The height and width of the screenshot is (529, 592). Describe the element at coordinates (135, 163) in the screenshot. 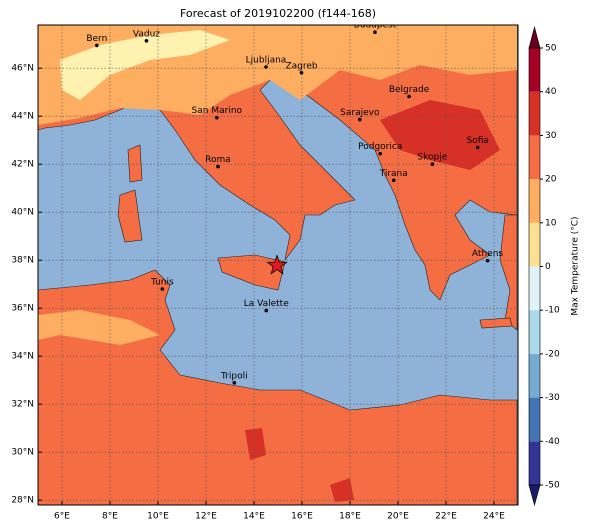

I see `land-corsica` at that location.